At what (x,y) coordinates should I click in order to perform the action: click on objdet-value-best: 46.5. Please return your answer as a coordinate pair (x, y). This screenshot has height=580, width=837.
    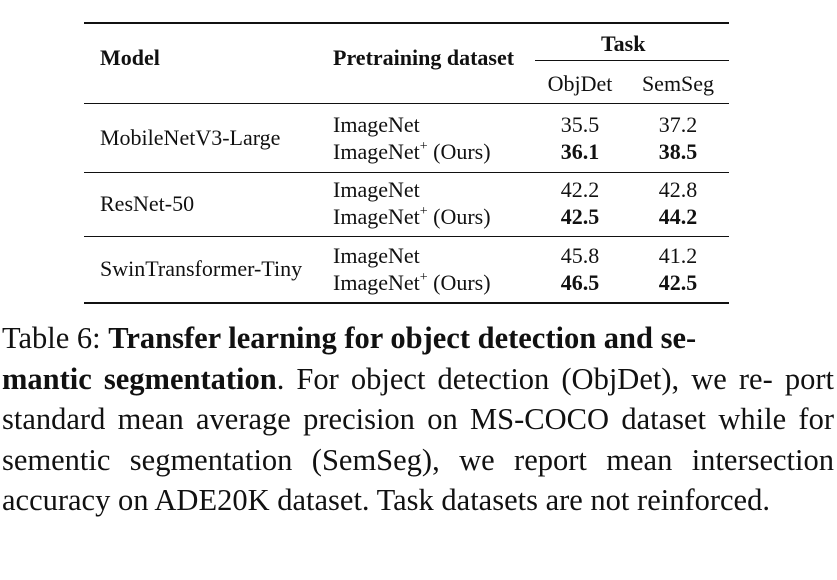
    Looking at the image, I should click on (580, 282).